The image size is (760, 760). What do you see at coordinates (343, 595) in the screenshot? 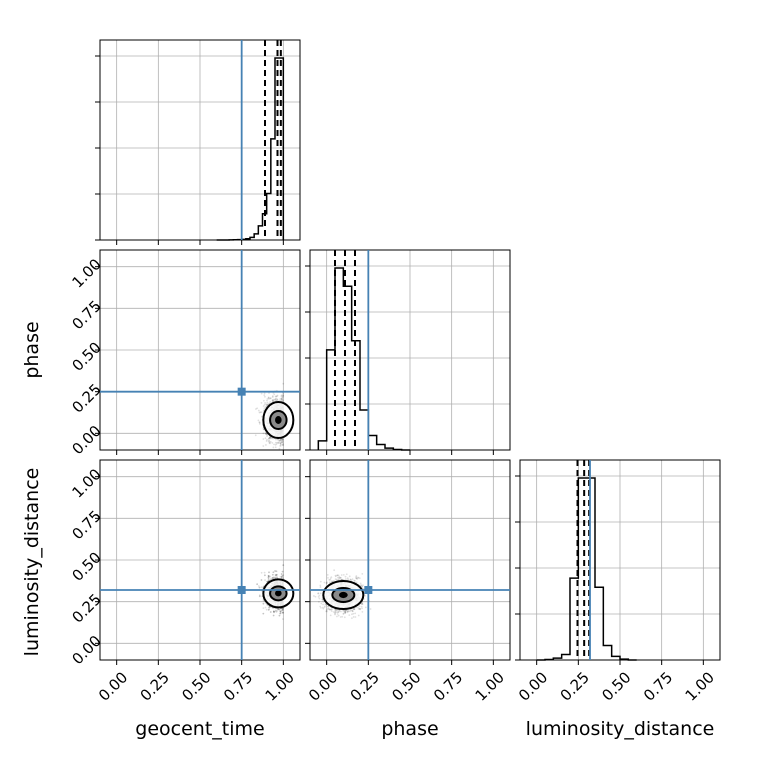
I see `density-peak` at bounding box center [343, 595].